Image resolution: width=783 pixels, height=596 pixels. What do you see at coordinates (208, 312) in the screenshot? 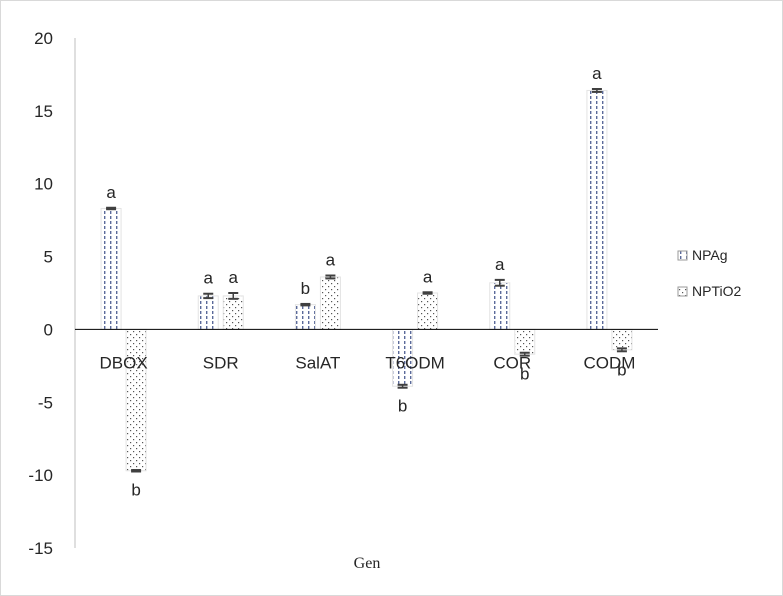
I see `bar-npag-sdr` at bounding box center [208, 312].